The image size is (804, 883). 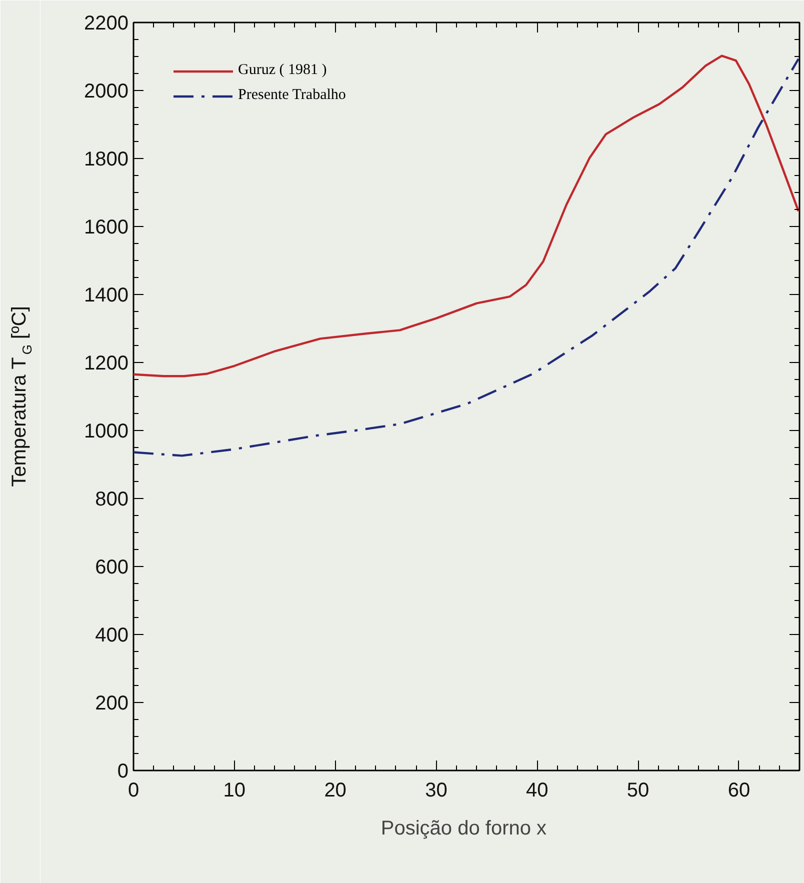 What do you see at coordinates (234, 791) in the screenshot?
I see `x-tick-label: 10` at bounding box center [234, 791].